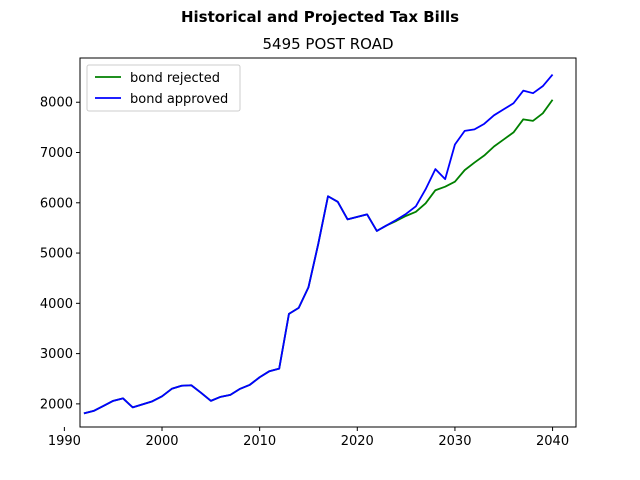  Describe the element at coordinates (56, 404) in the screenshot. I see `y-tick-label: 2000` at that location.